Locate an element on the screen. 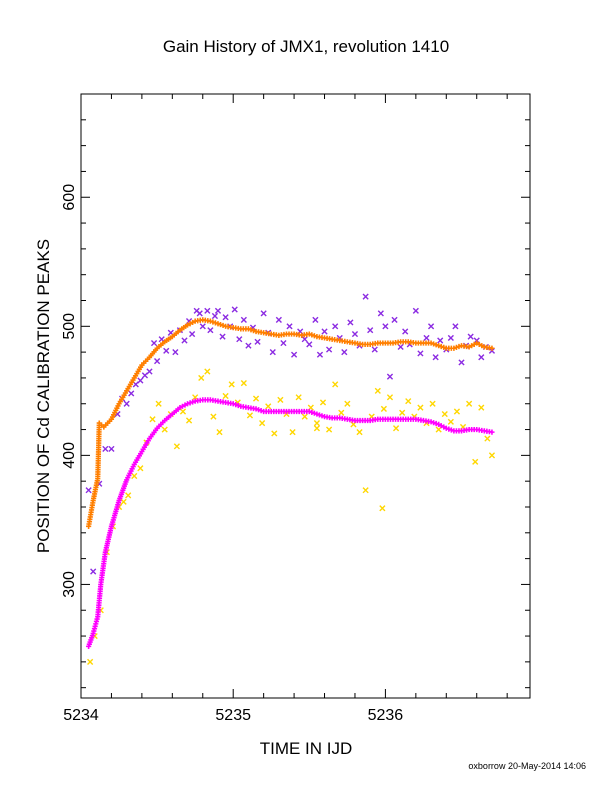 This screenshot has width=612, height=792. series-4-point-mark is located at coordinates (446, 428).